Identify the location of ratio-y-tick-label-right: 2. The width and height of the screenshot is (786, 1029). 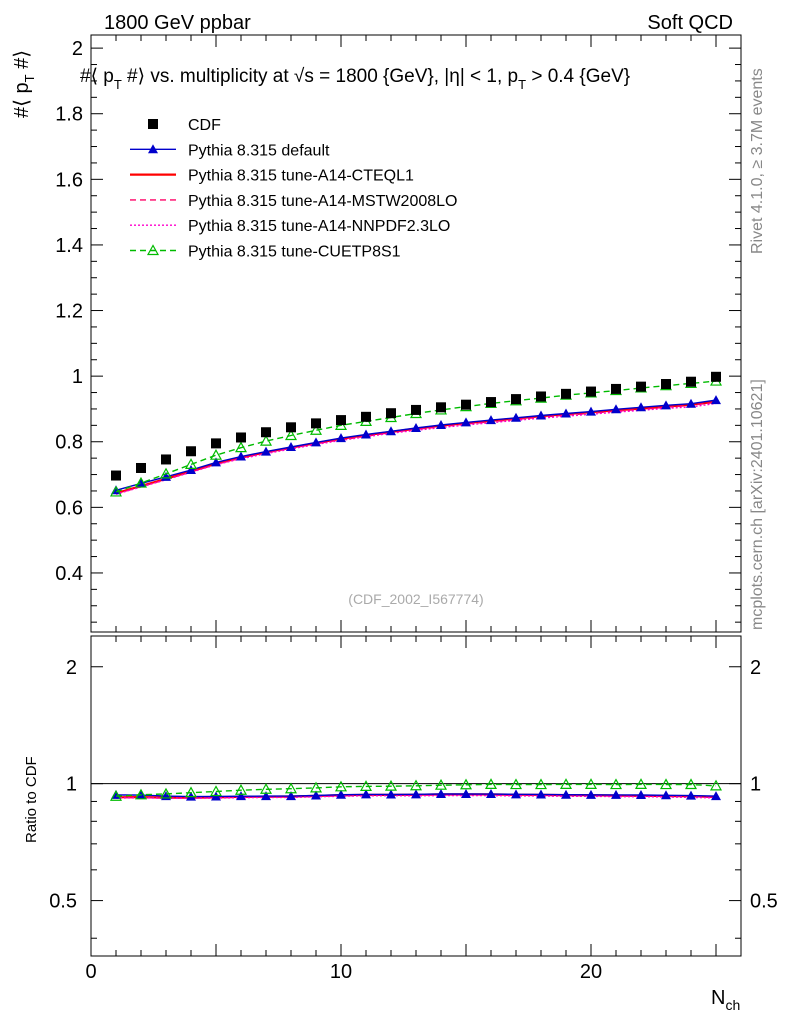
(755, 668).